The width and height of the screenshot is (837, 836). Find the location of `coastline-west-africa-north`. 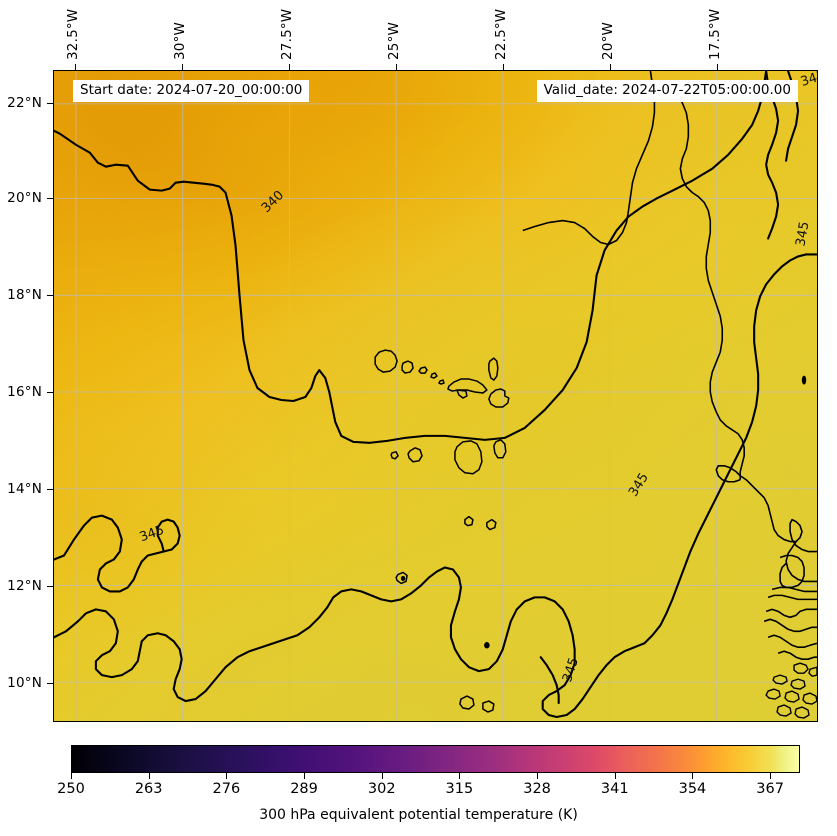

coastline-west-africa-north is located at coordinates (633, 275).